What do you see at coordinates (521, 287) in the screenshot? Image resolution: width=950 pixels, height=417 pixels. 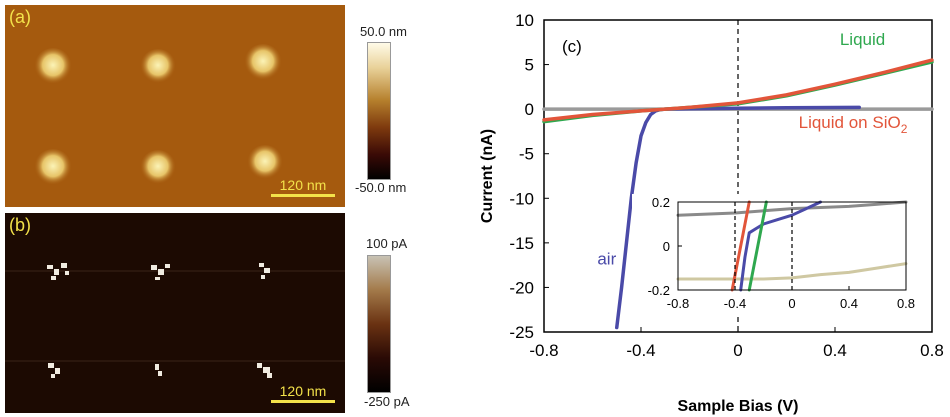 I see `y-tick-label: -20` at bounding box center [521, 287].